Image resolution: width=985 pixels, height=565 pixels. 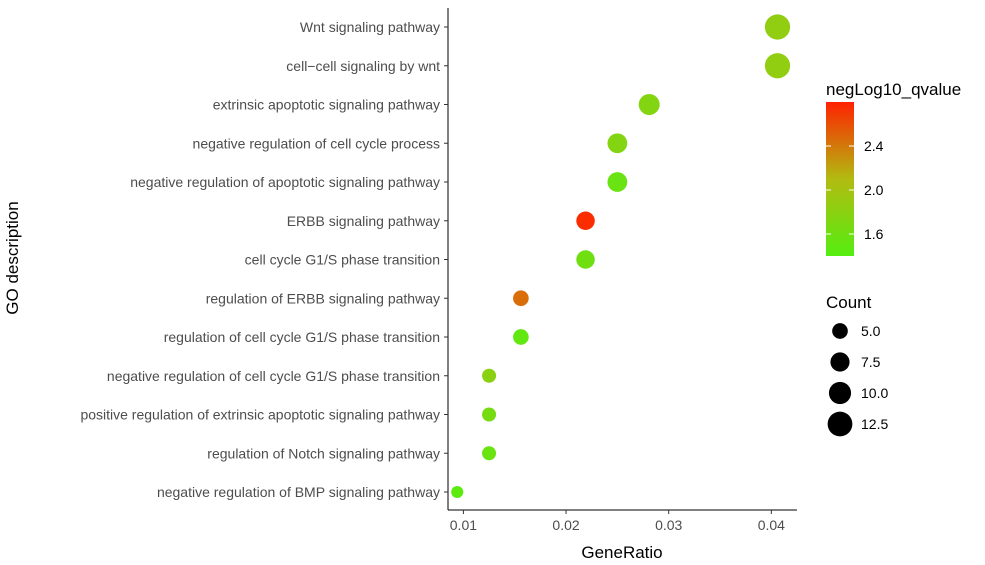 I want to click on color-legend-label: 1.6, so click(x=874, y=234).